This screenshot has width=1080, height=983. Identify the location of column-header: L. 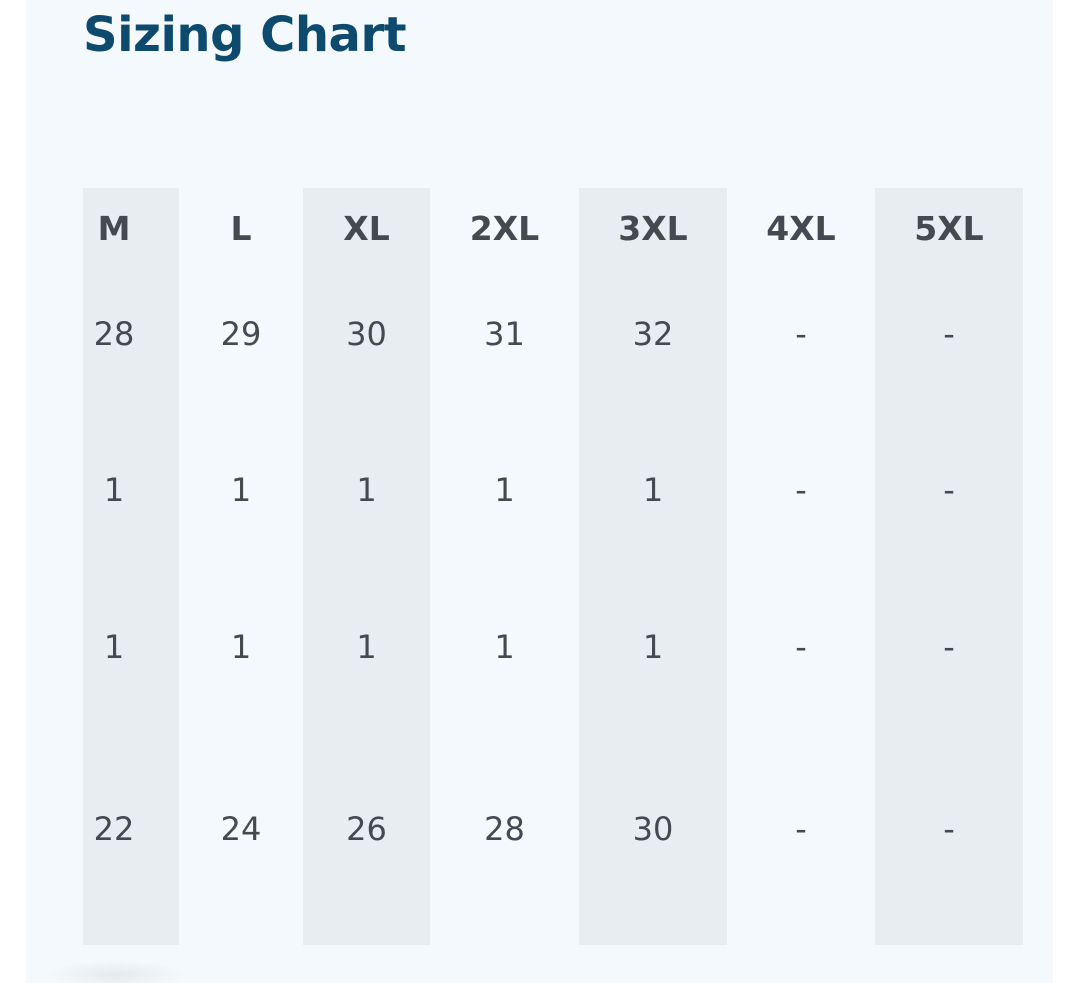
(241, 228).